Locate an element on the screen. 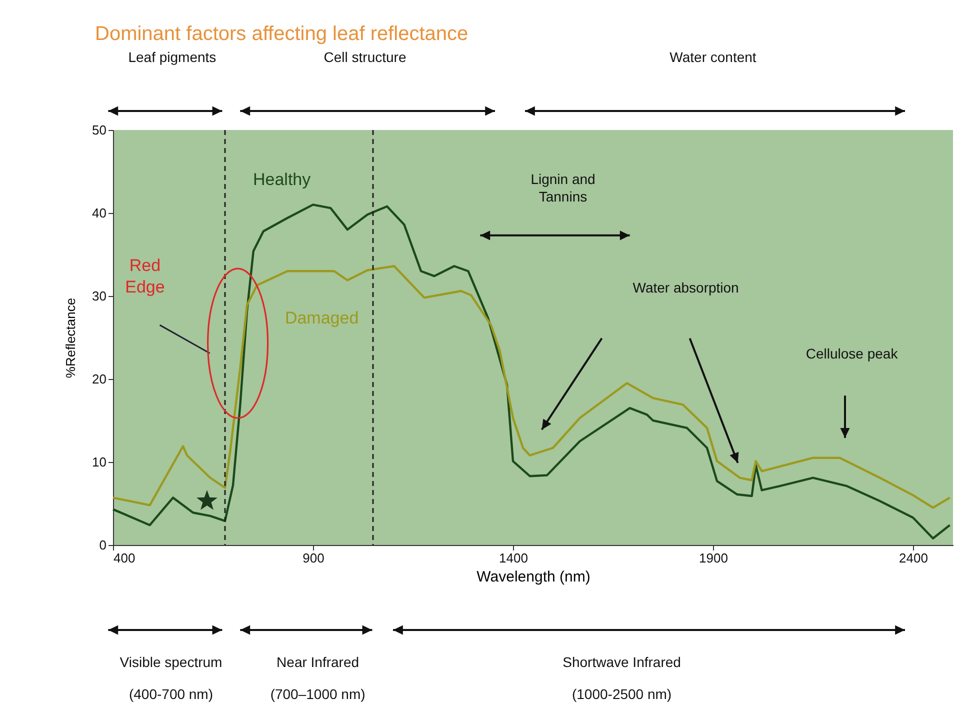 The image size is (971, 711). x-axis-title: Wavelength (nm) is located at coordinates (533, 577).